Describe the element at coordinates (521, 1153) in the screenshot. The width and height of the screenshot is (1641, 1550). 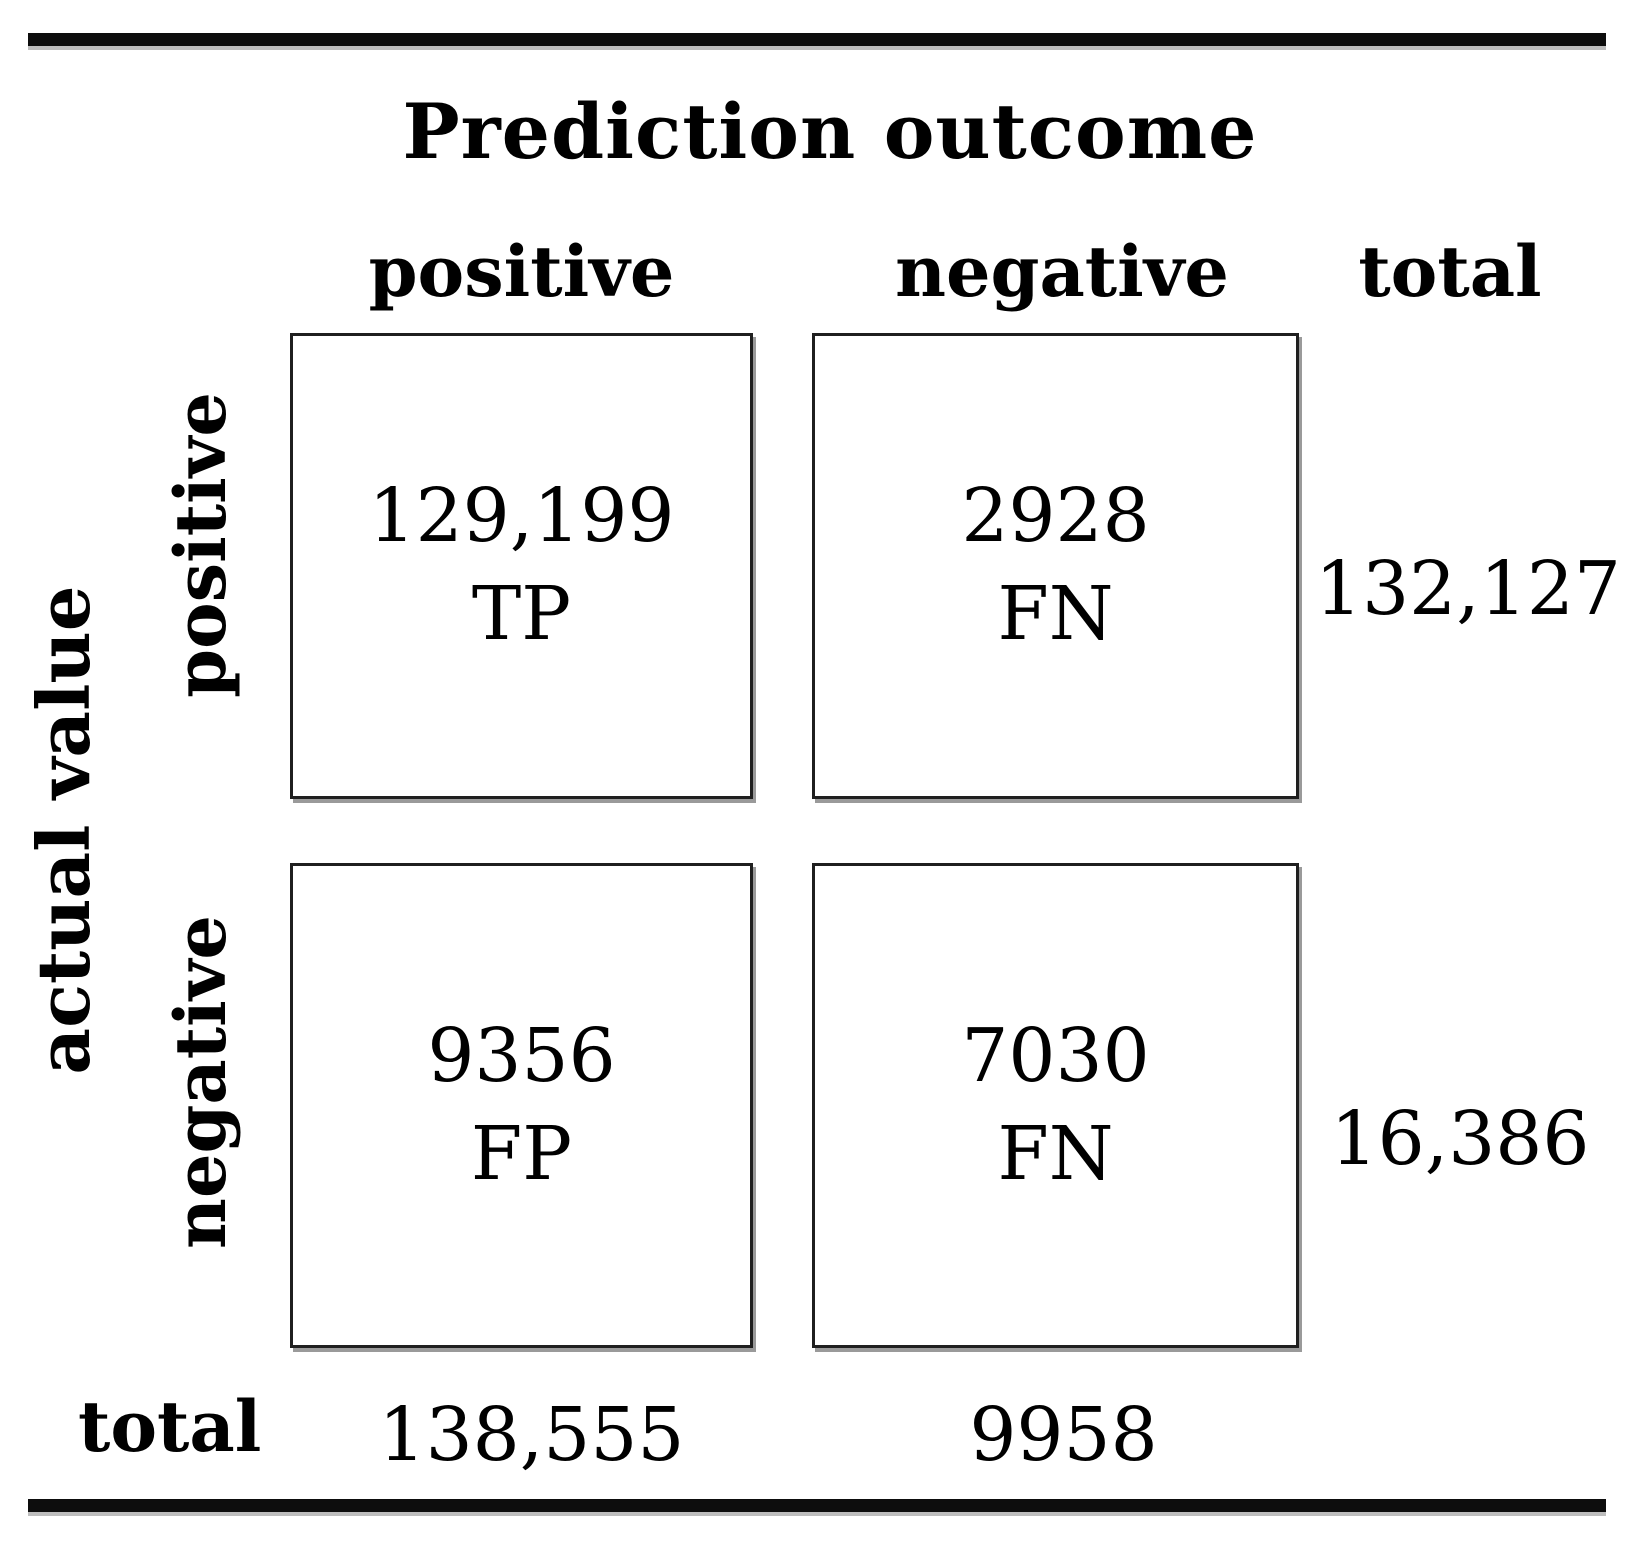
I see `cell-false-positive-label: FP` at that location.